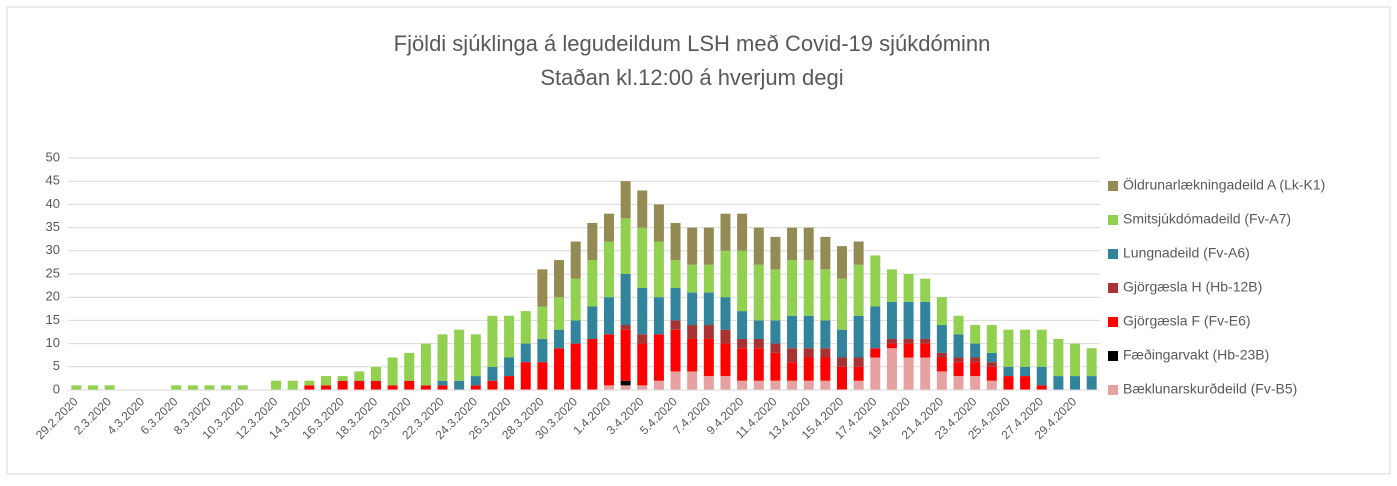 Image resolution: width=1397 pixels, height=486 pixels. I want to click on y-tick-label: 5, so click(56, 365).